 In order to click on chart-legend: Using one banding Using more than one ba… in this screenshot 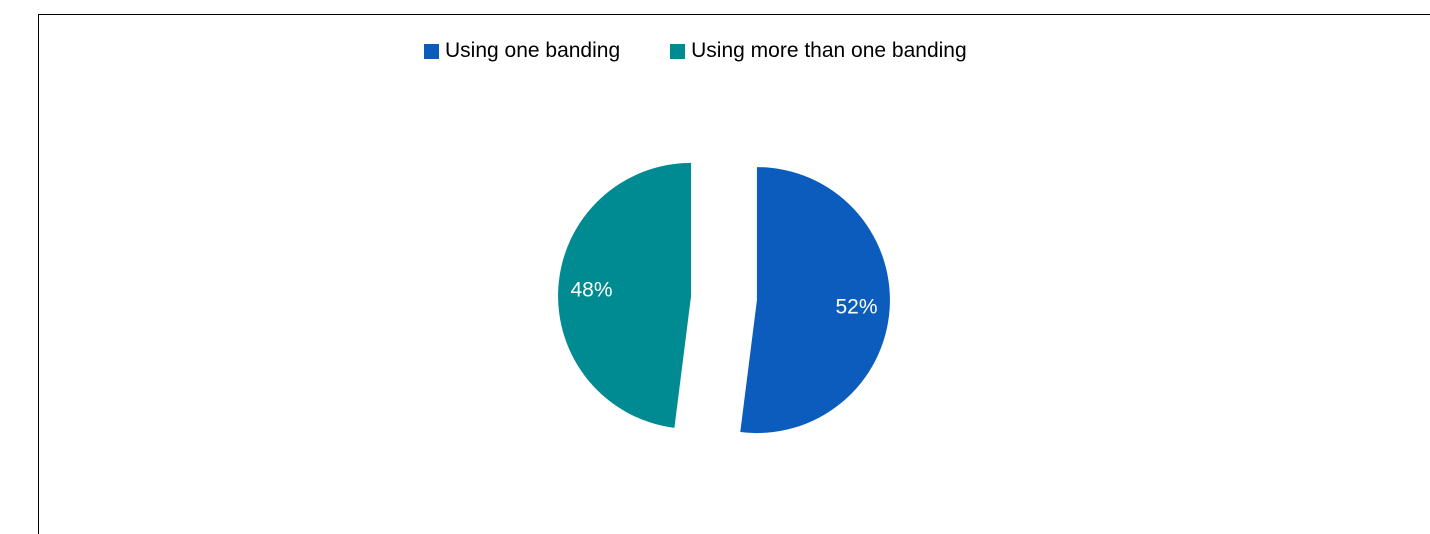, I will do `click(720, 51)`.